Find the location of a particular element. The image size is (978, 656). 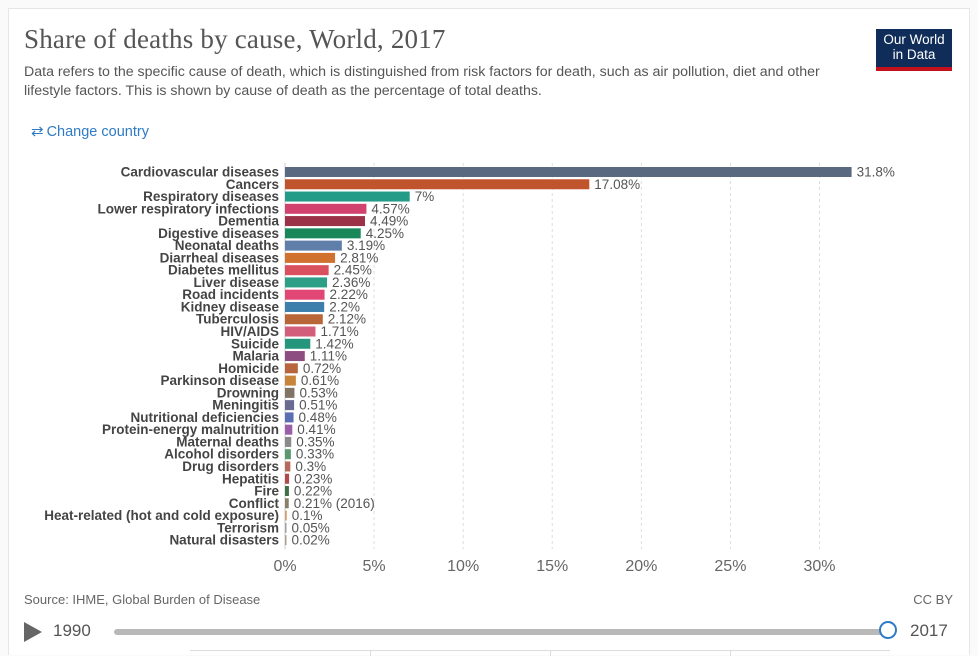

category-label: Dementia is located at coordinates (248, 221).